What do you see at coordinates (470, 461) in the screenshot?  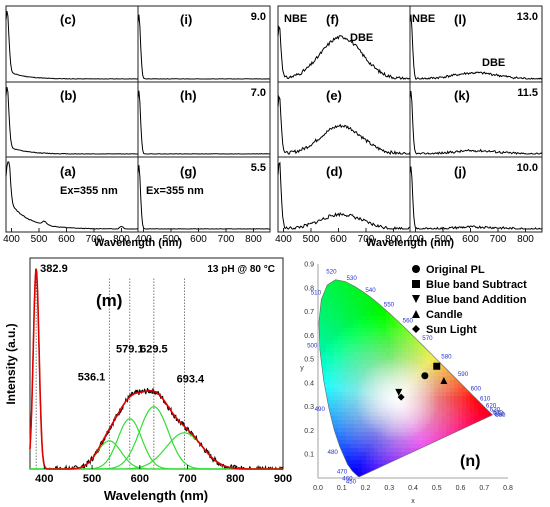 I see `panel-label-n: (n)` at bounding box center [470, 461].